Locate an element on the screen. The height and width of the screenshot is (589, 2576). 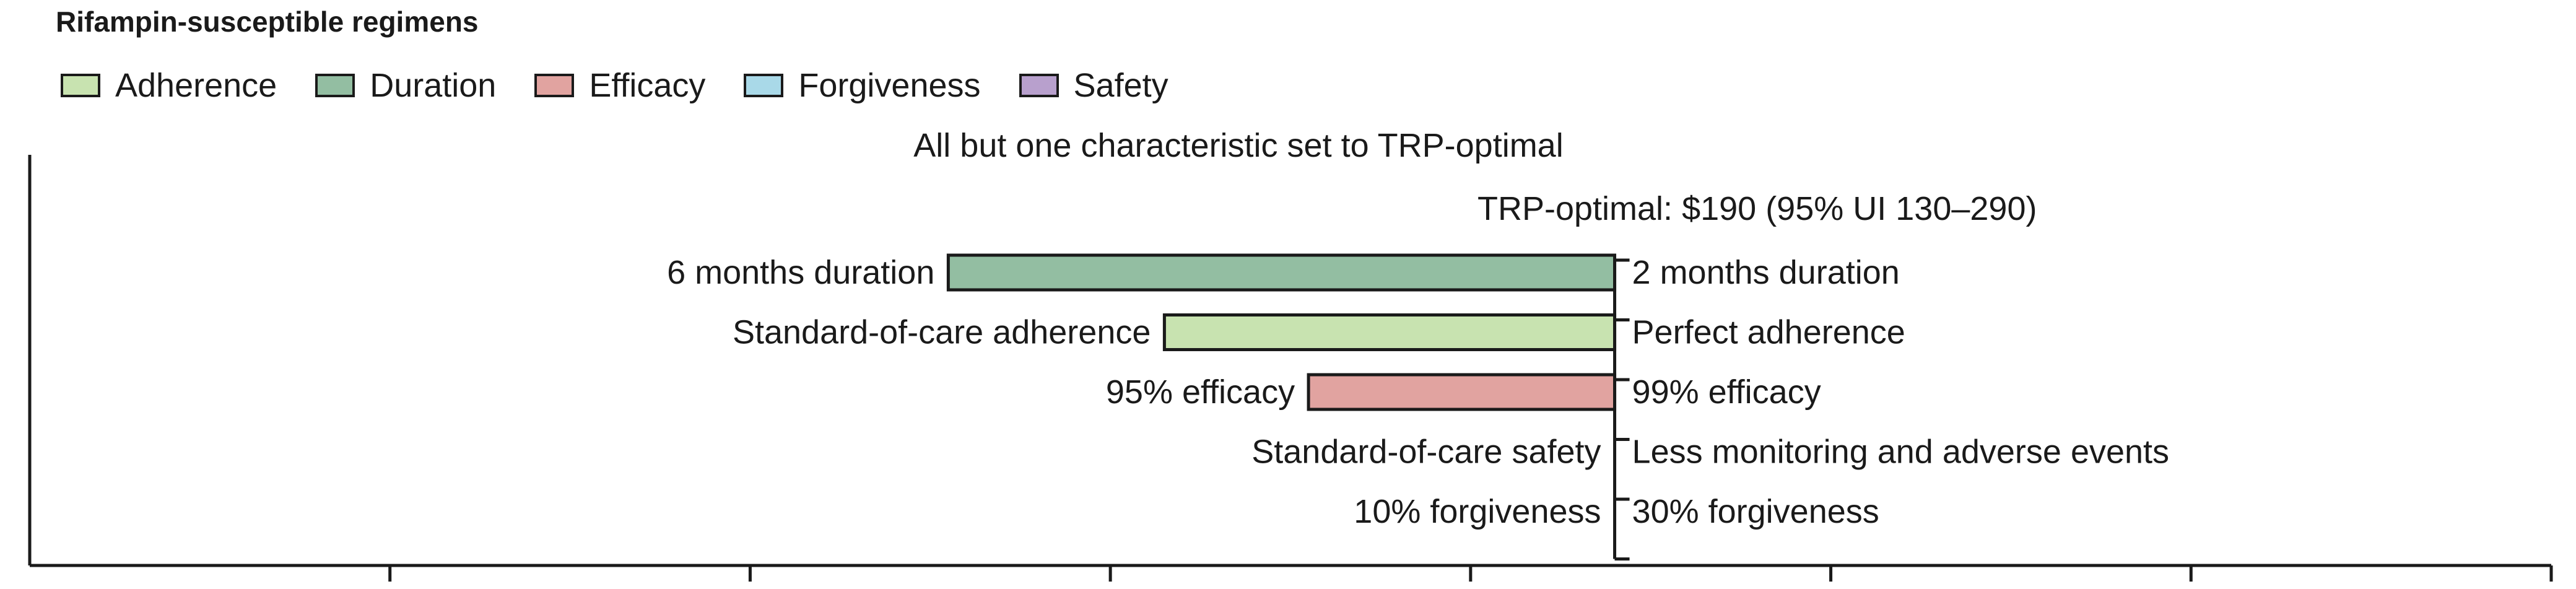
bar-efficacy is located at coordinates (1462, 392).